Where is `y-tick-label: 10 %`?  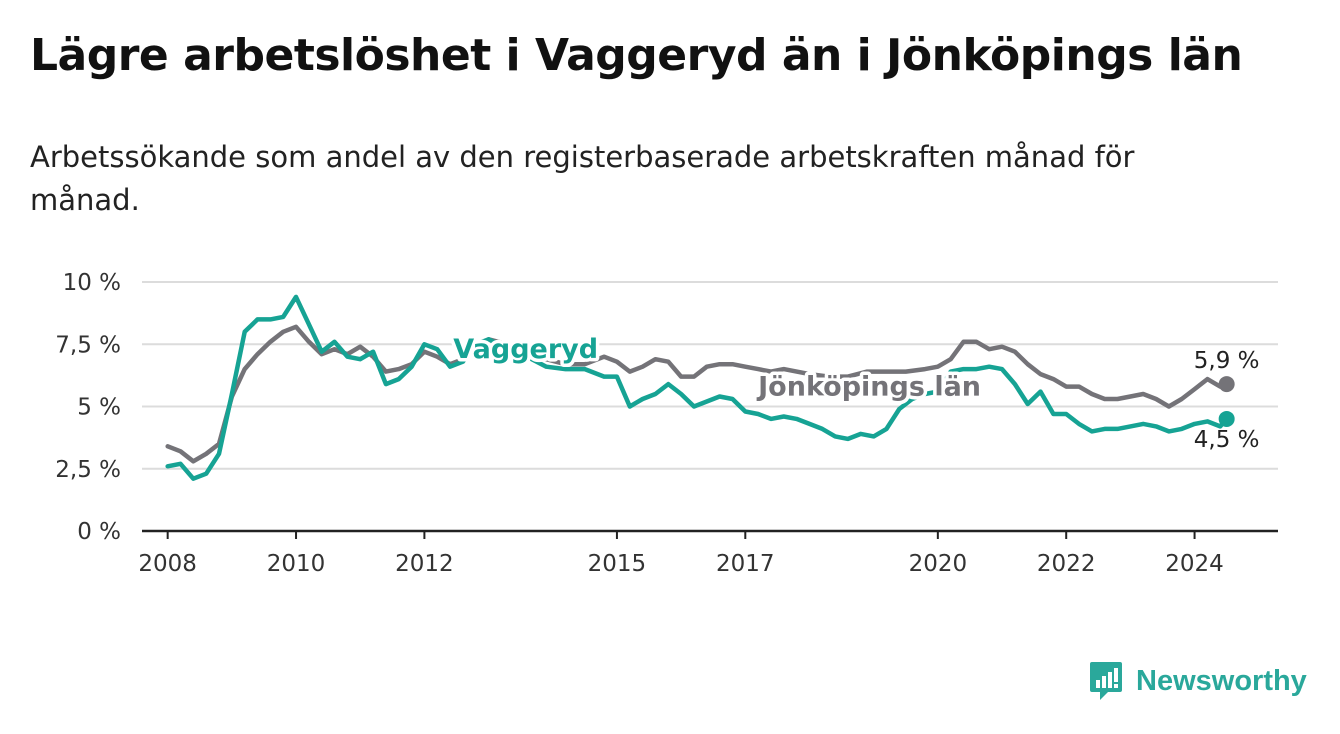 y-tick-label: 10 % is located at coordinates (92, 283).